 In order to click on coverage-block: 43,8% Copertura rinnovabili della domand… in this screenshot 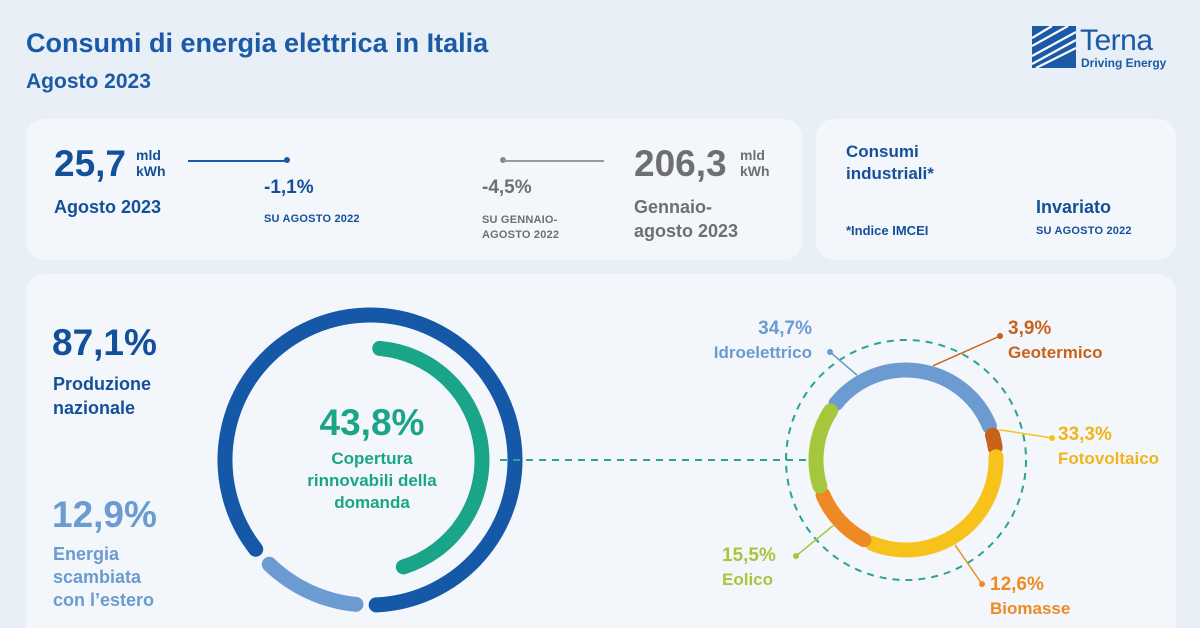, I will do `click(372, 458)`.